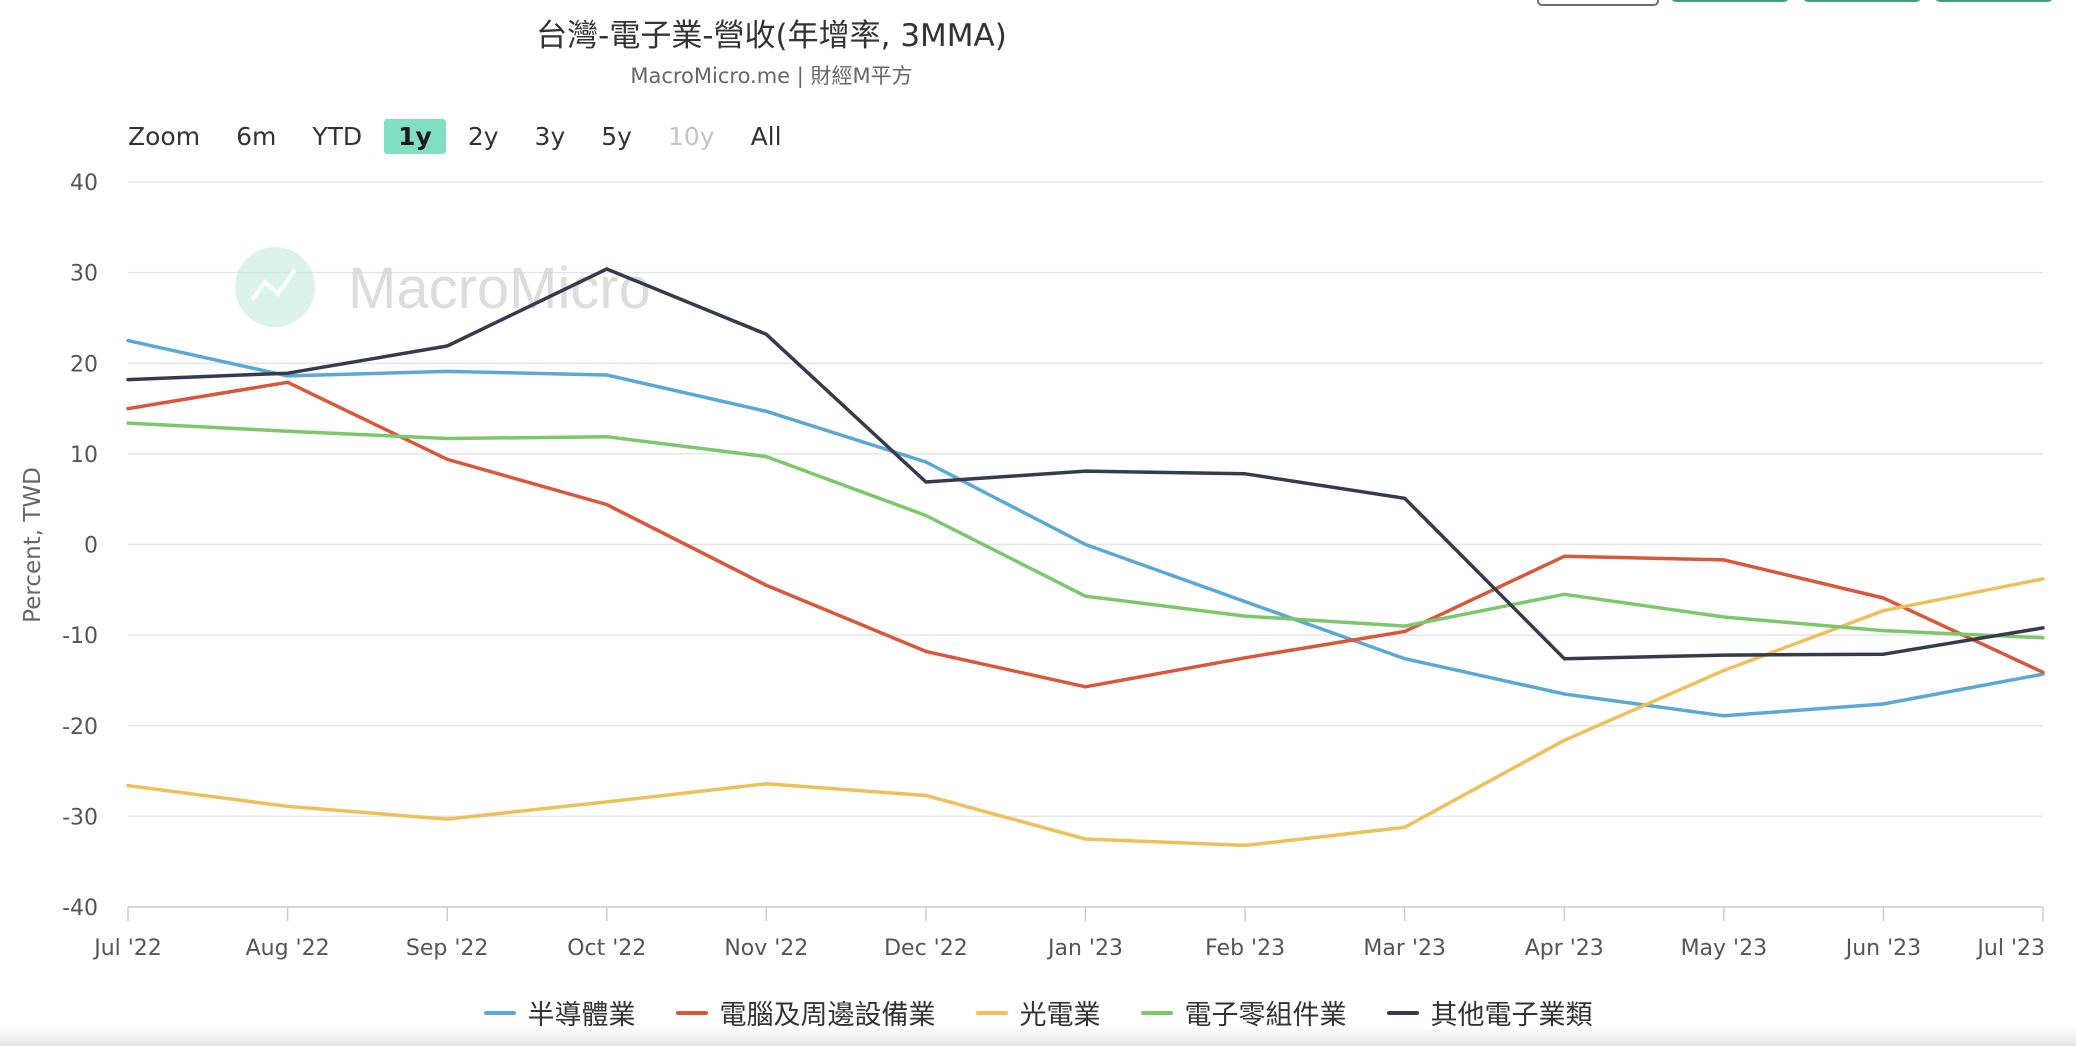 This screenshot has width=2076, height=1046. Describe the element at coordinates (84, 183) in the screenshot. I see `y-tick-label: 40` at that location.